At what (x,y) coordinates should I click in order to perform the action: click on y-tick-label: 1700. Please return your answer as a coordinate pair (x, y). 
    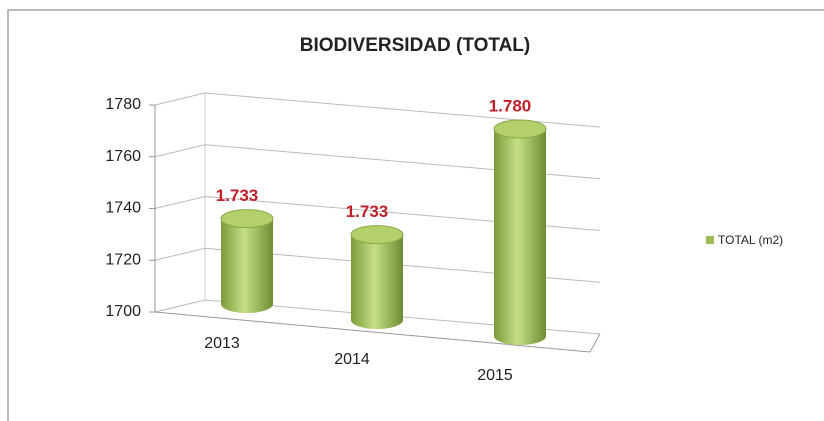
    Looking at the image, I should click on (123, 311).